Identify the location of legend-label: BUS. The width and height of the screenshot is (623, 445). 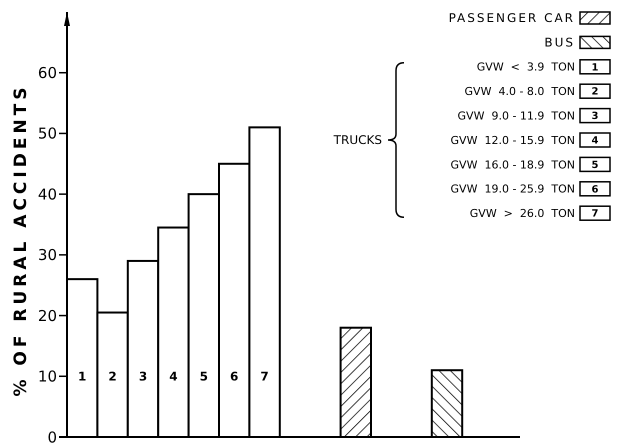
(559, 43).